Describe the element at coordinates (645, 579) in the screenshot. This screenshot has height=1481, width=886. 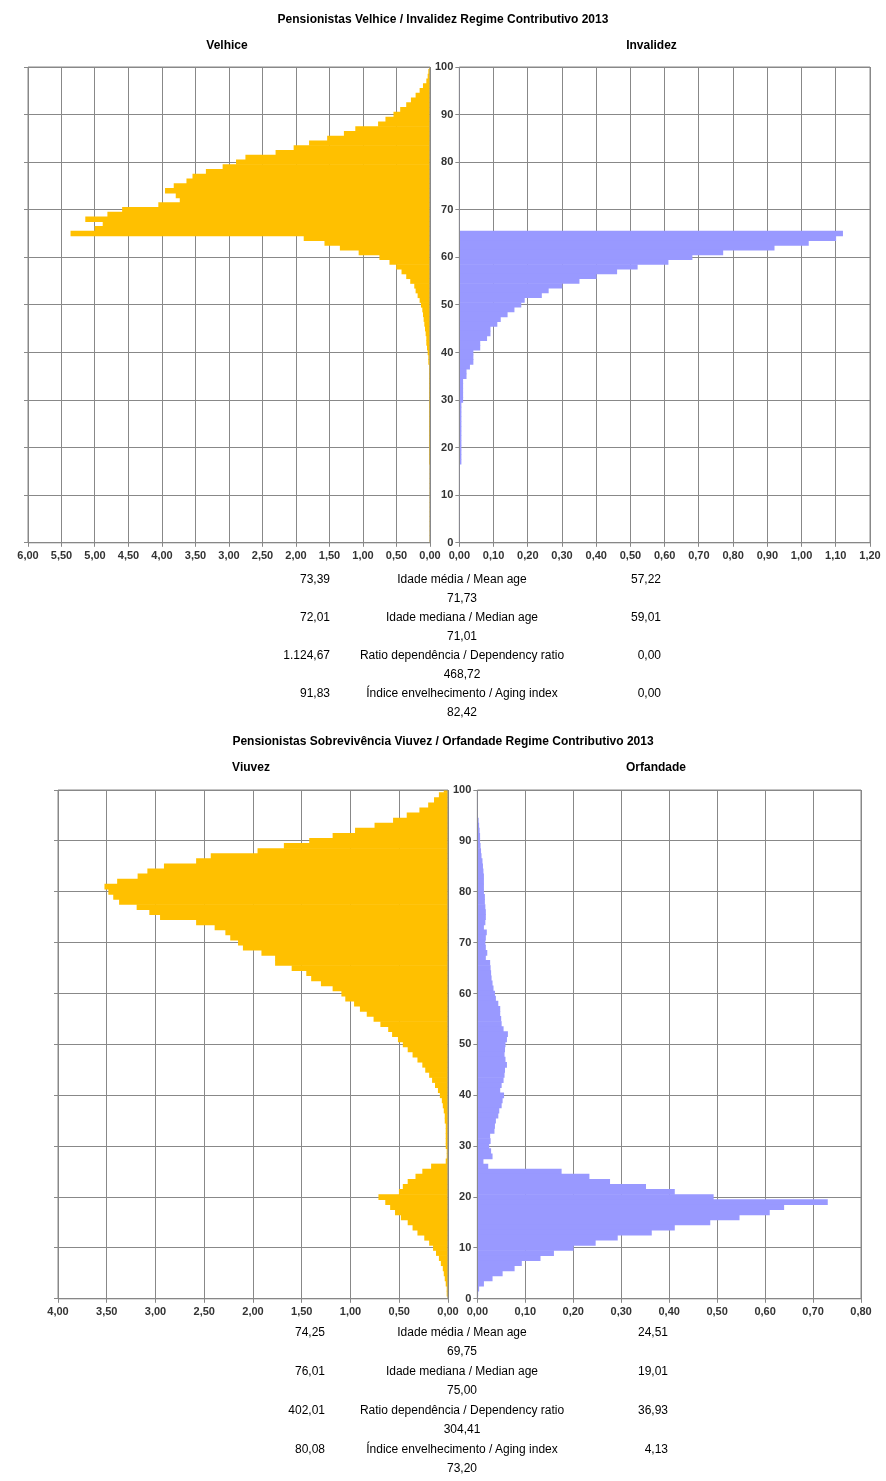
I see `text: 57,22` at that location.